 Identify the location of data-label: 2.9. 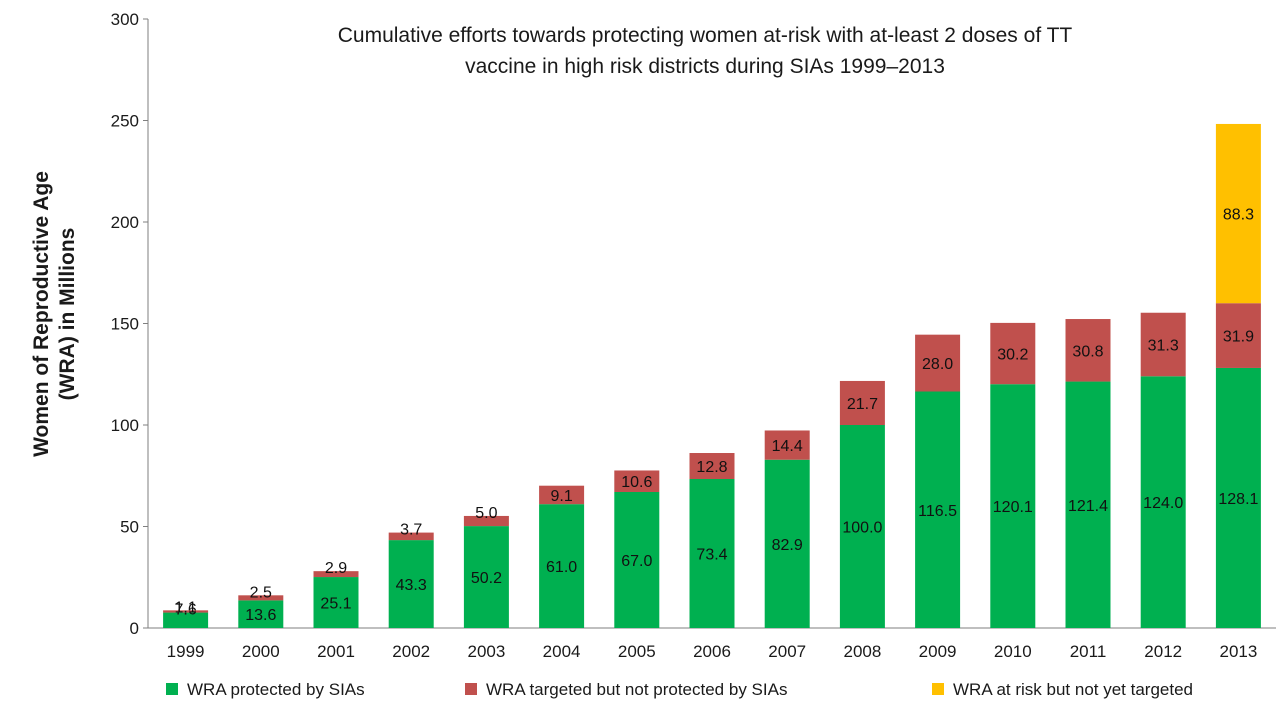
(336, 568).